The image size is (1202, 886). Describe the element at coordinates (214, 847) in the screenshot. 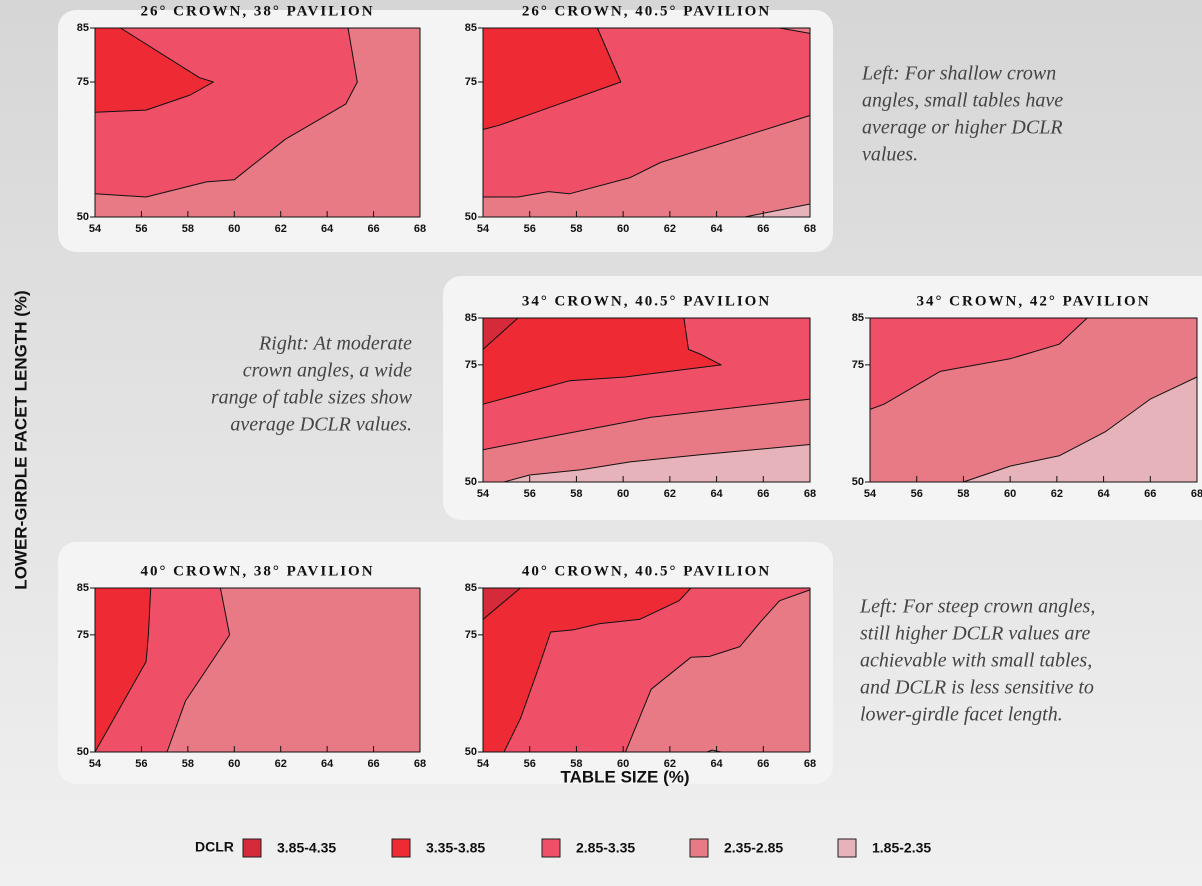

I see `legend-title: DCLR` at that location.